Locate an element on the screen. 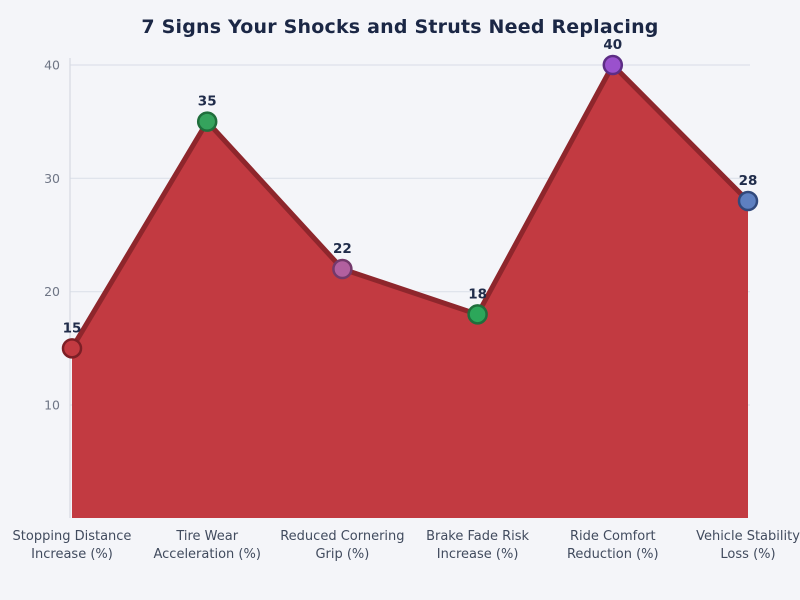 This screenshot has width=800, height=600. y-tick-label-30: 30 is located at coordinates (52, 178).